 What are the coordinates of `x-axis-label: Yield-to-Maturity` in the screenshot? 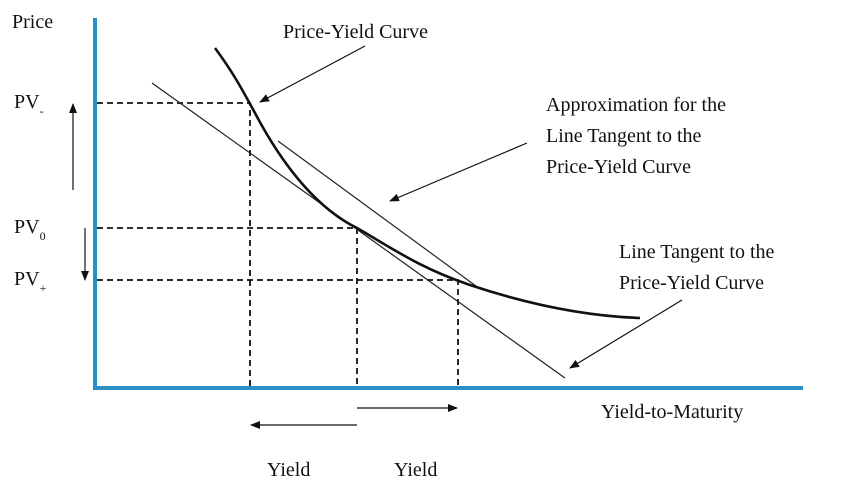 It's located at (672, 412).